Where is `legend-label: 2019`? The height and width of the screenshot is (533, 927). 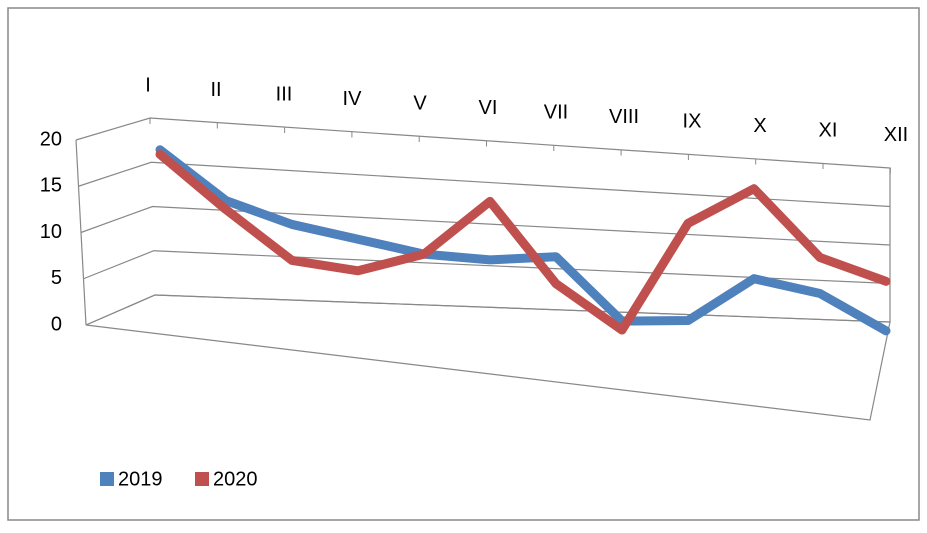 legend-label: 2019 is located at coordinates (140, 479).